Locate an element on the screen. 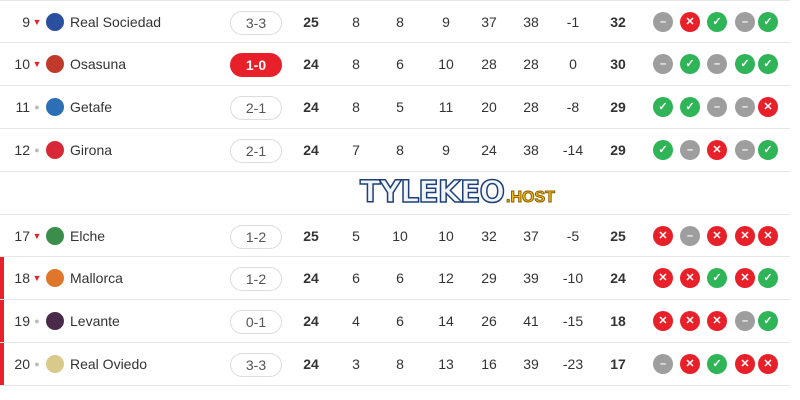  stat-ga: 38 is located at coordinates (531, 150).